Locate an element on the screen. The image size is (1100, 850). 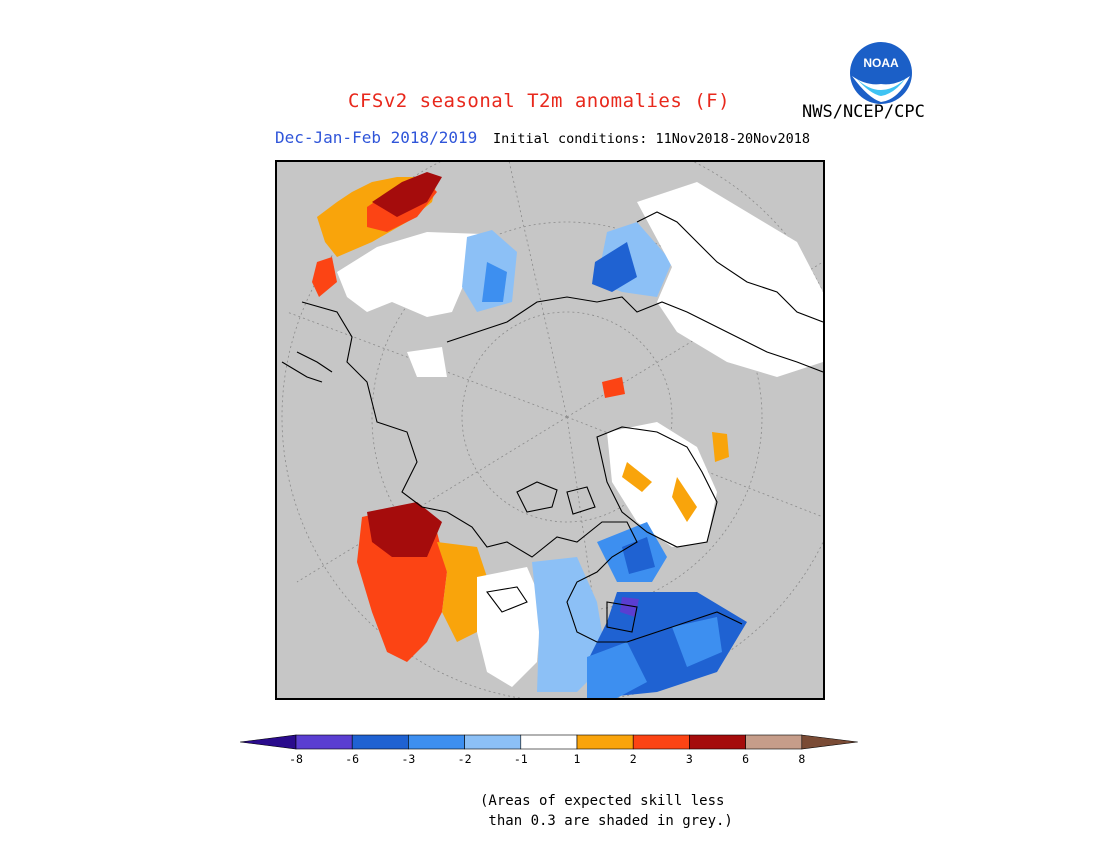
colorbar-tick-label: 2 is located at coordinates (633, 759).